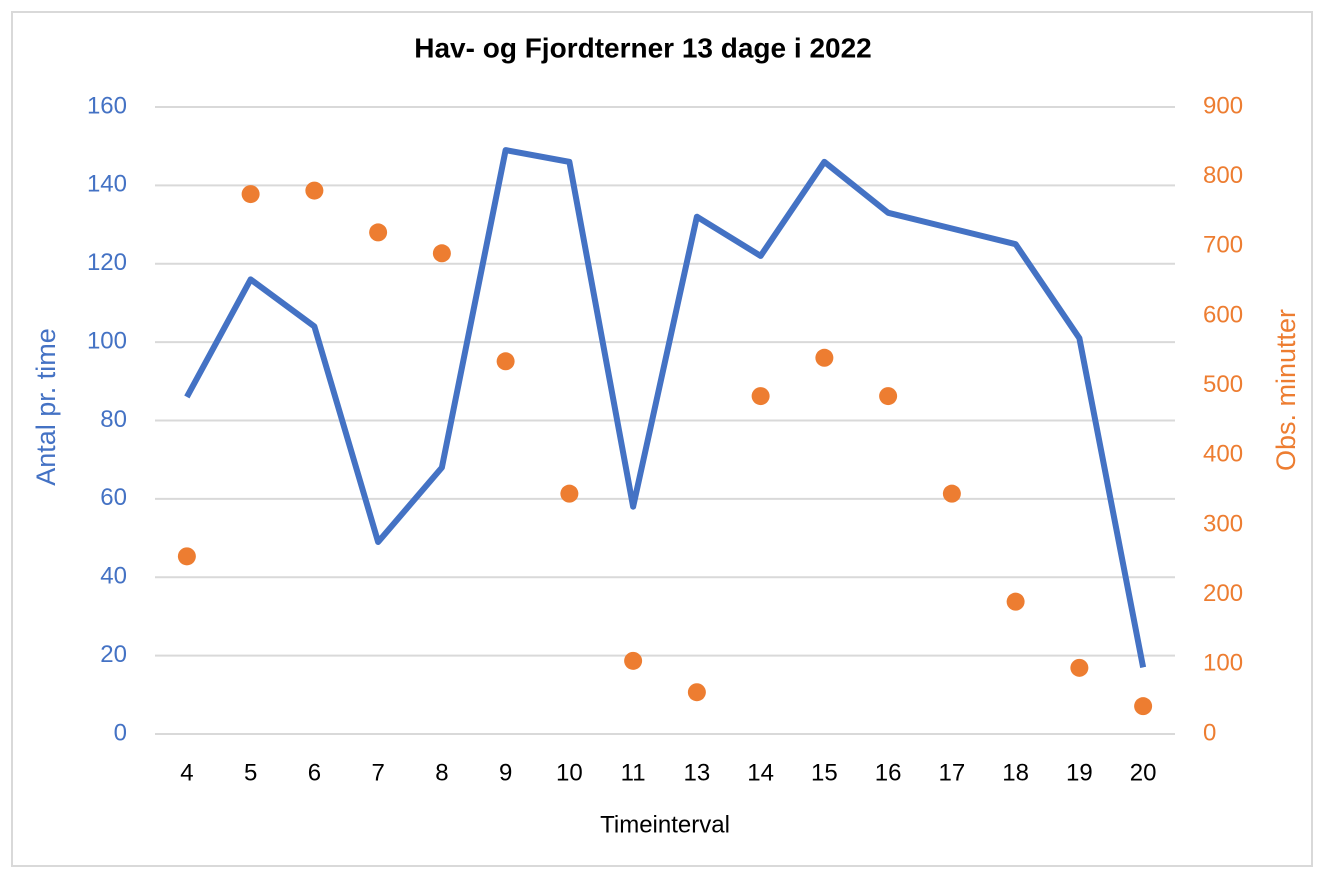  I want to click on y-tick-label: 140, so click(107, 184).